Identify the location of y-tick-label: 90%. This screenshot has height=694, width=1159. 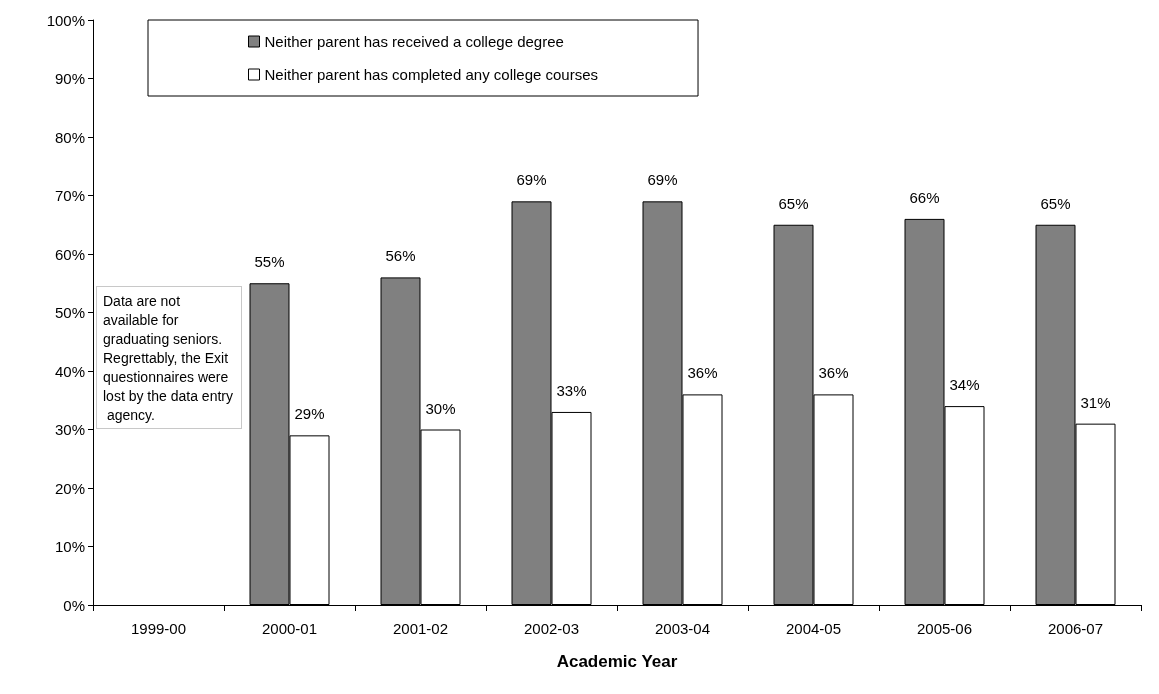
(69, 78).